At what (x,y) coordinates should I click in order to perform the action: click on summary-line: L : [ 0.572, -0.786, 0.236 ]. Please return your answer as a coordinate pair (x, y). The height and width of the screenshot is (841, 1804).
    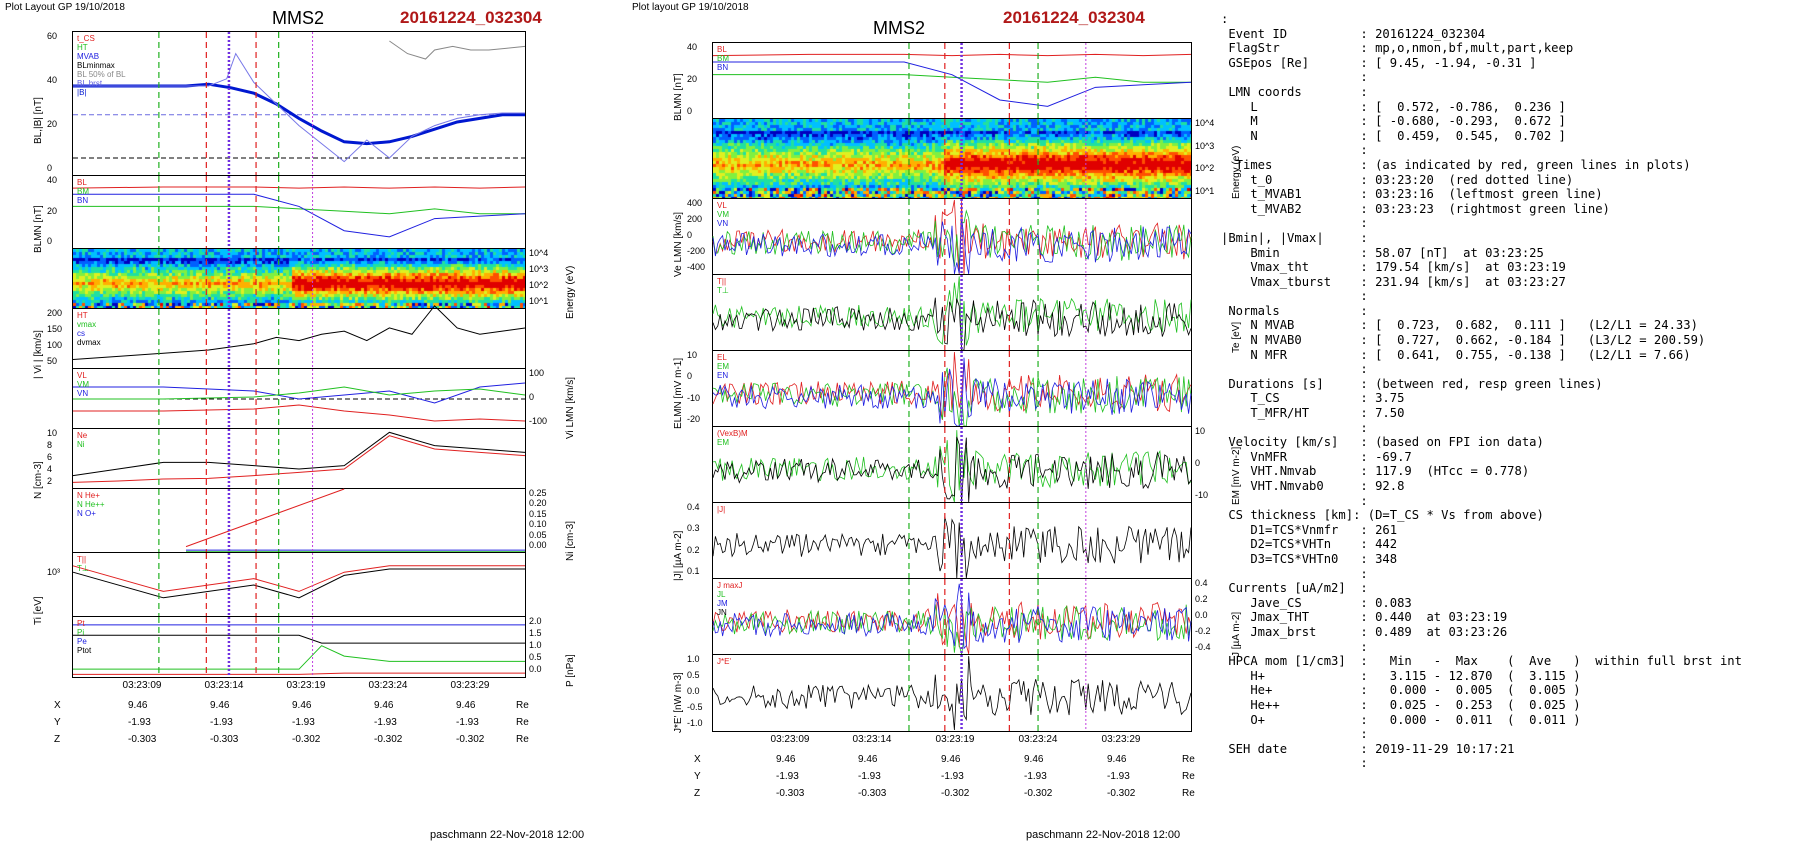
    Looking at the image, I should click on (1393, 106).